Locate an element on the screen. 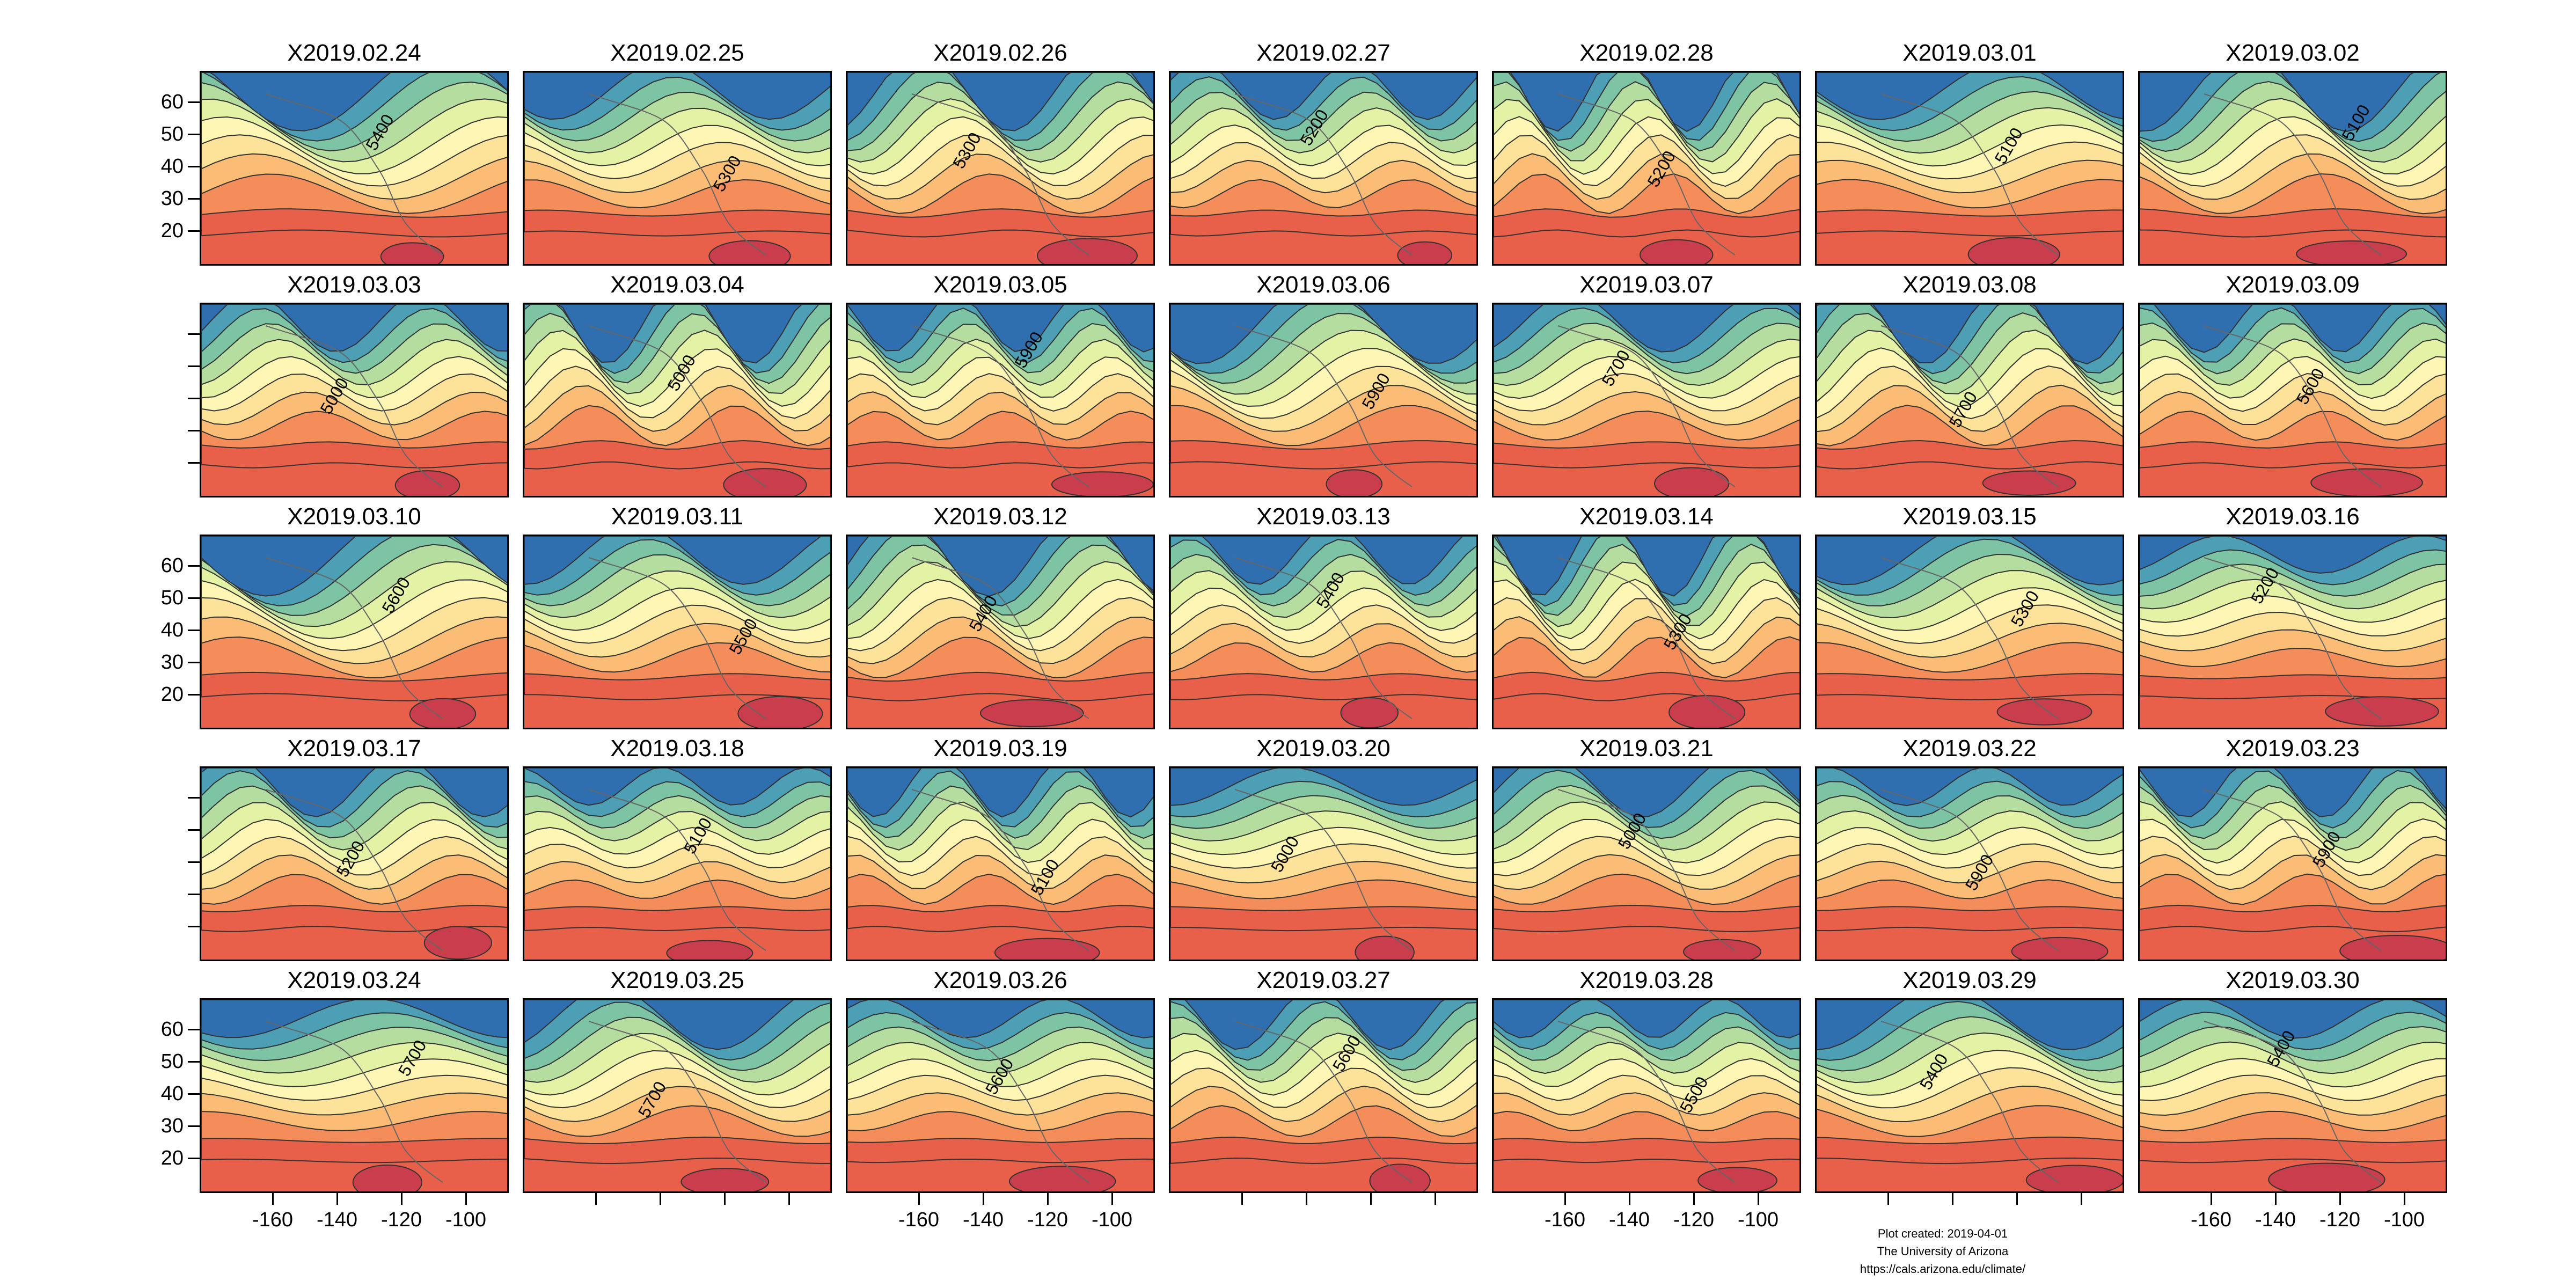  panel-date-title: X2019.03.11 is located at coordinates (677, 516).